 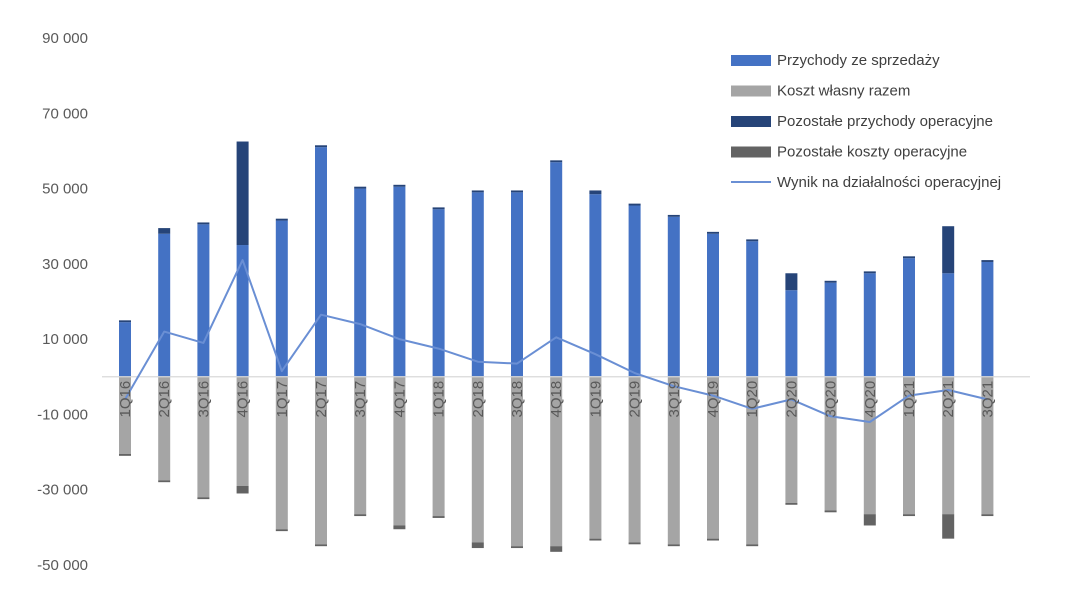 What do you see at coordinates (62, 490) in the screenshot?
I see `y-tick-label: -30 000` at bounding box center [62, 490].